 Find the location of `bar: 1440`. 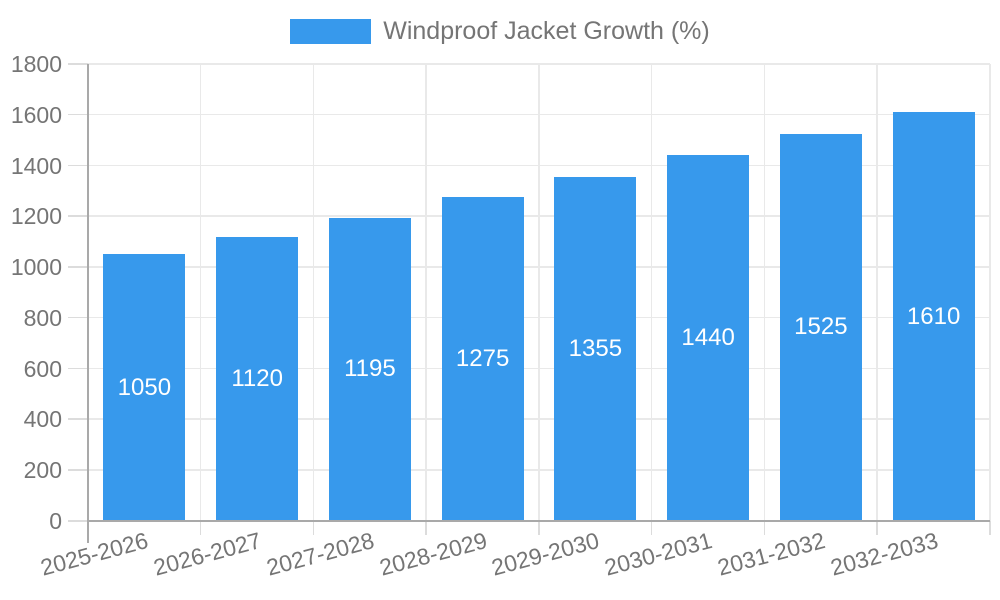

bar: 1440 is located at coordinates (708, 338).